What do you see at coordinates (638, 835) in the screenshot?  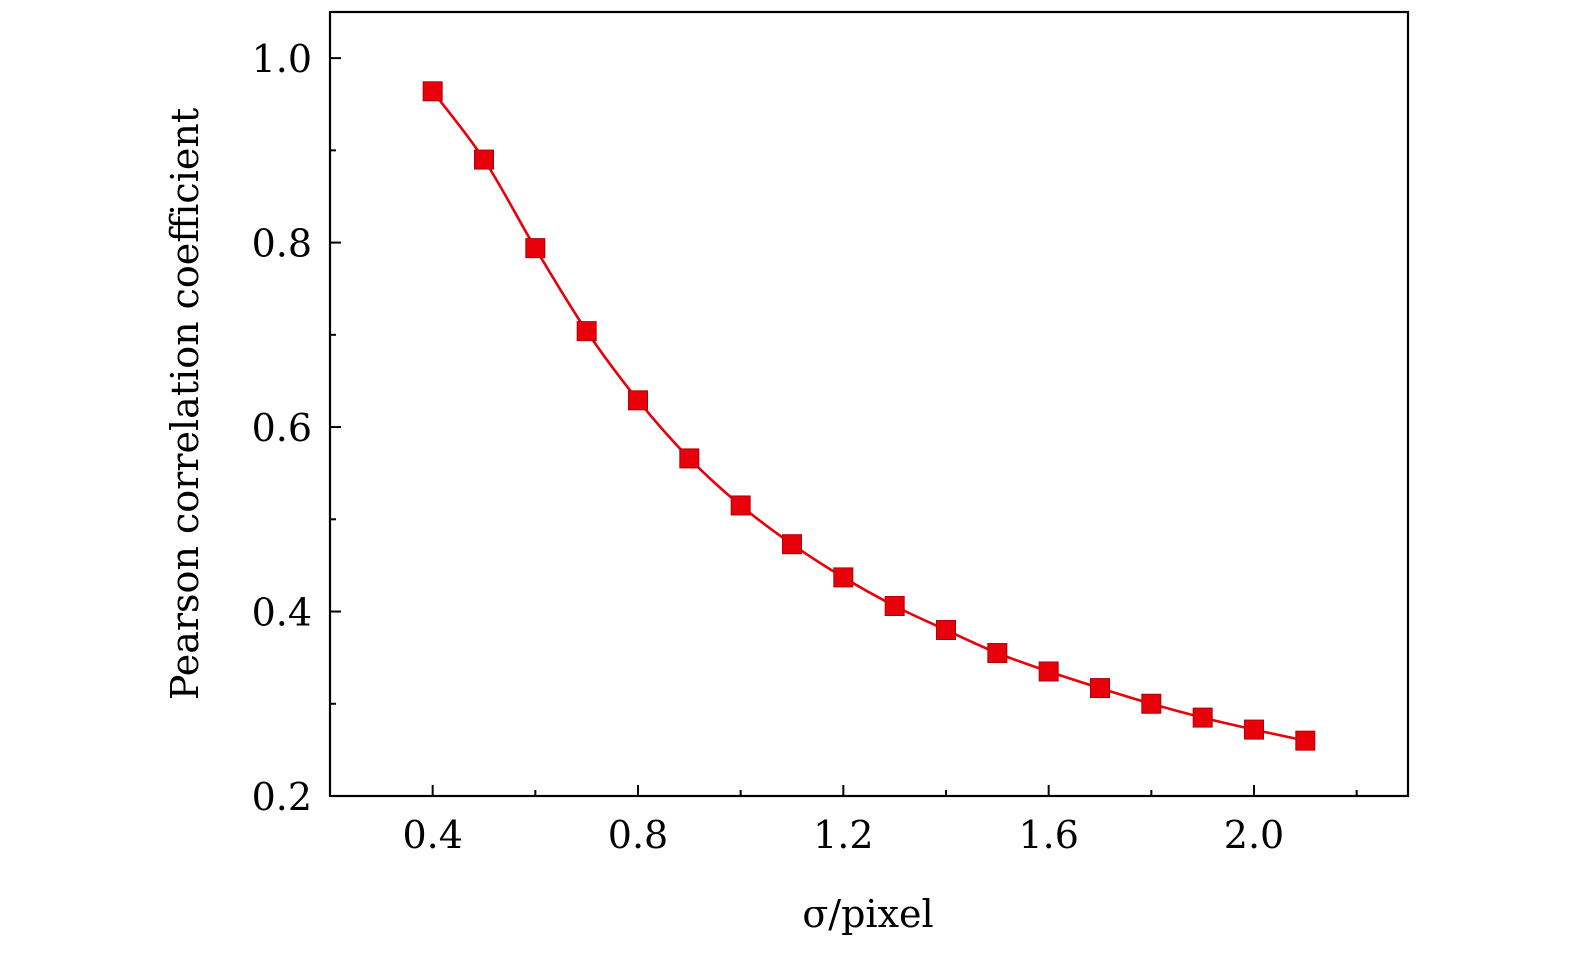 I see `x-tick-label: 0.8` at bounding box center [638, 835].